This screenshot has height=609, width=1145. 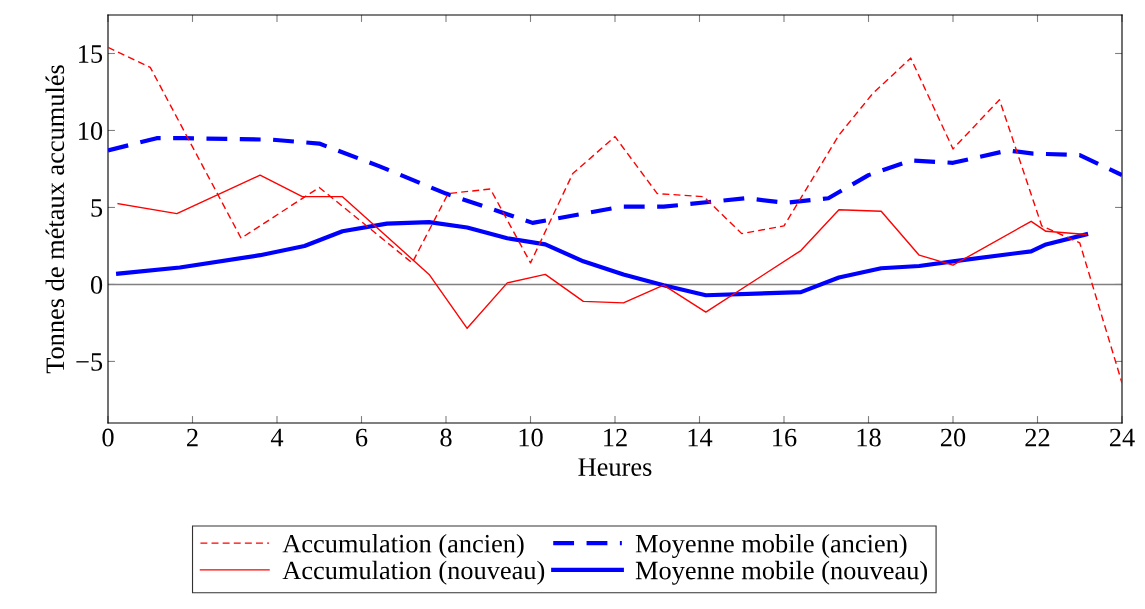 I want to click on legend-label: Moyenne mobile (ancien), so click(x=771, y=546).